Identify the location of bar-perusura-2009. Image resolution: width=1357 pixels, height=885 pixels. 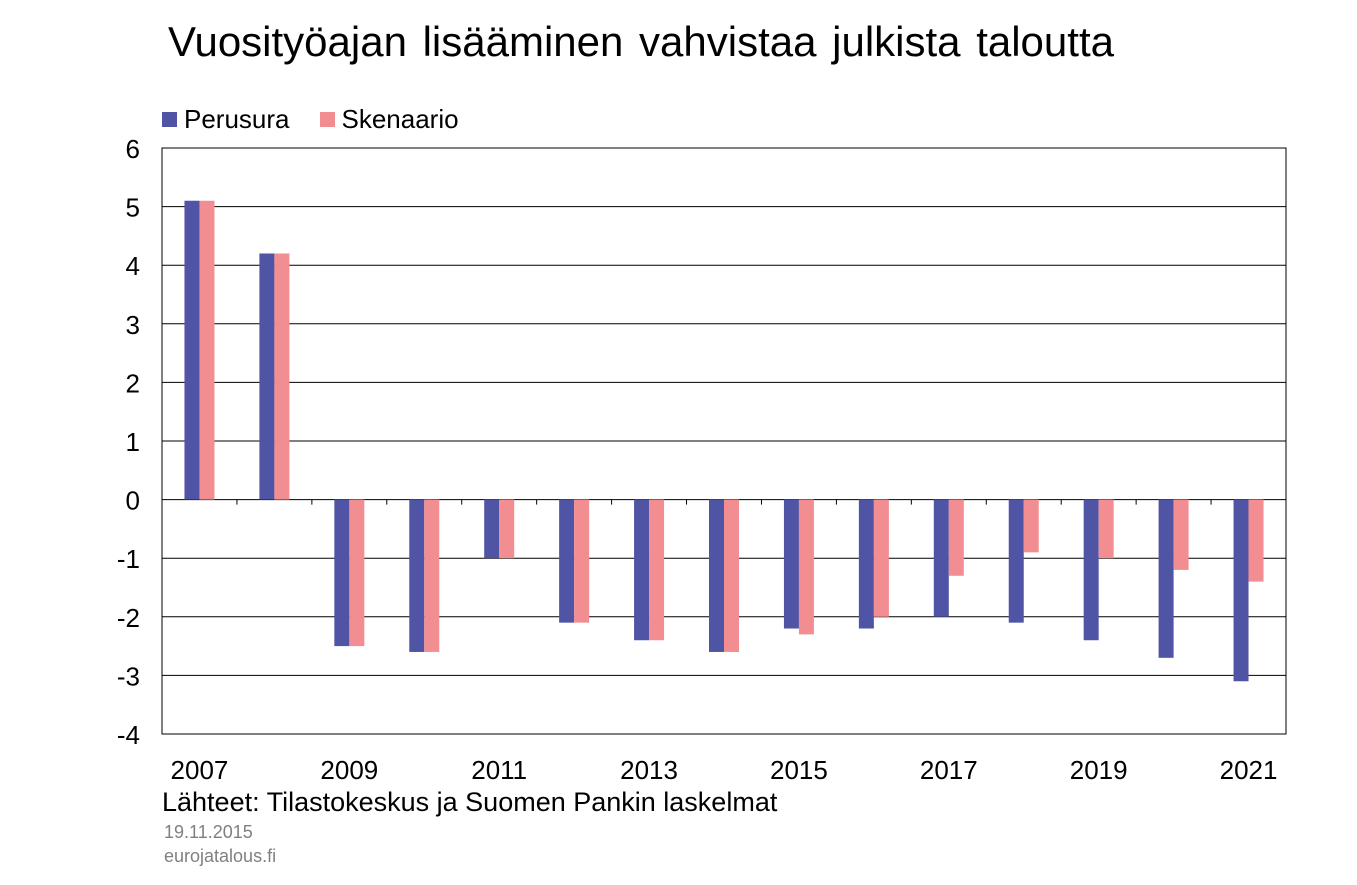
(342, 573).